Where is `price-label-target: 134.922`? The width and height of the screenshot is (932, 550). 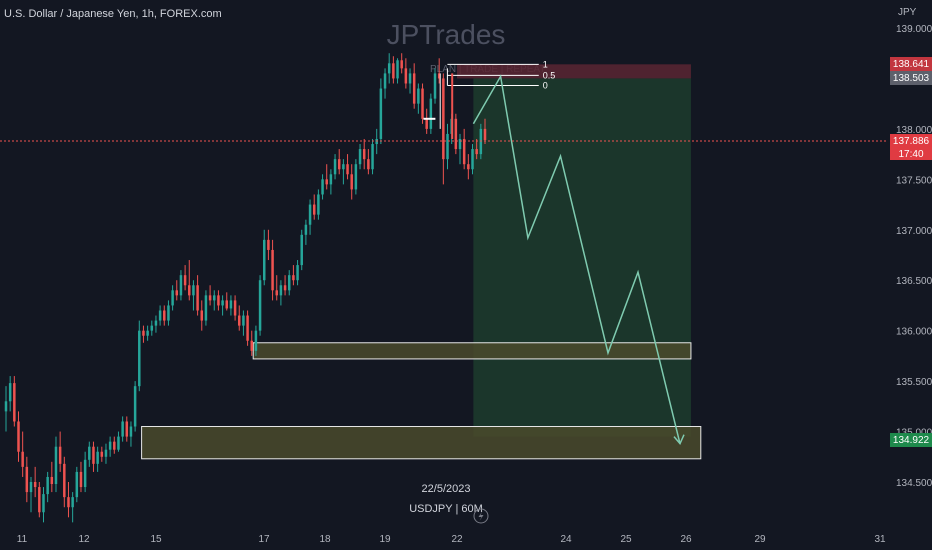
price-label-target: 134.922 is located at coordinates (911, 440).